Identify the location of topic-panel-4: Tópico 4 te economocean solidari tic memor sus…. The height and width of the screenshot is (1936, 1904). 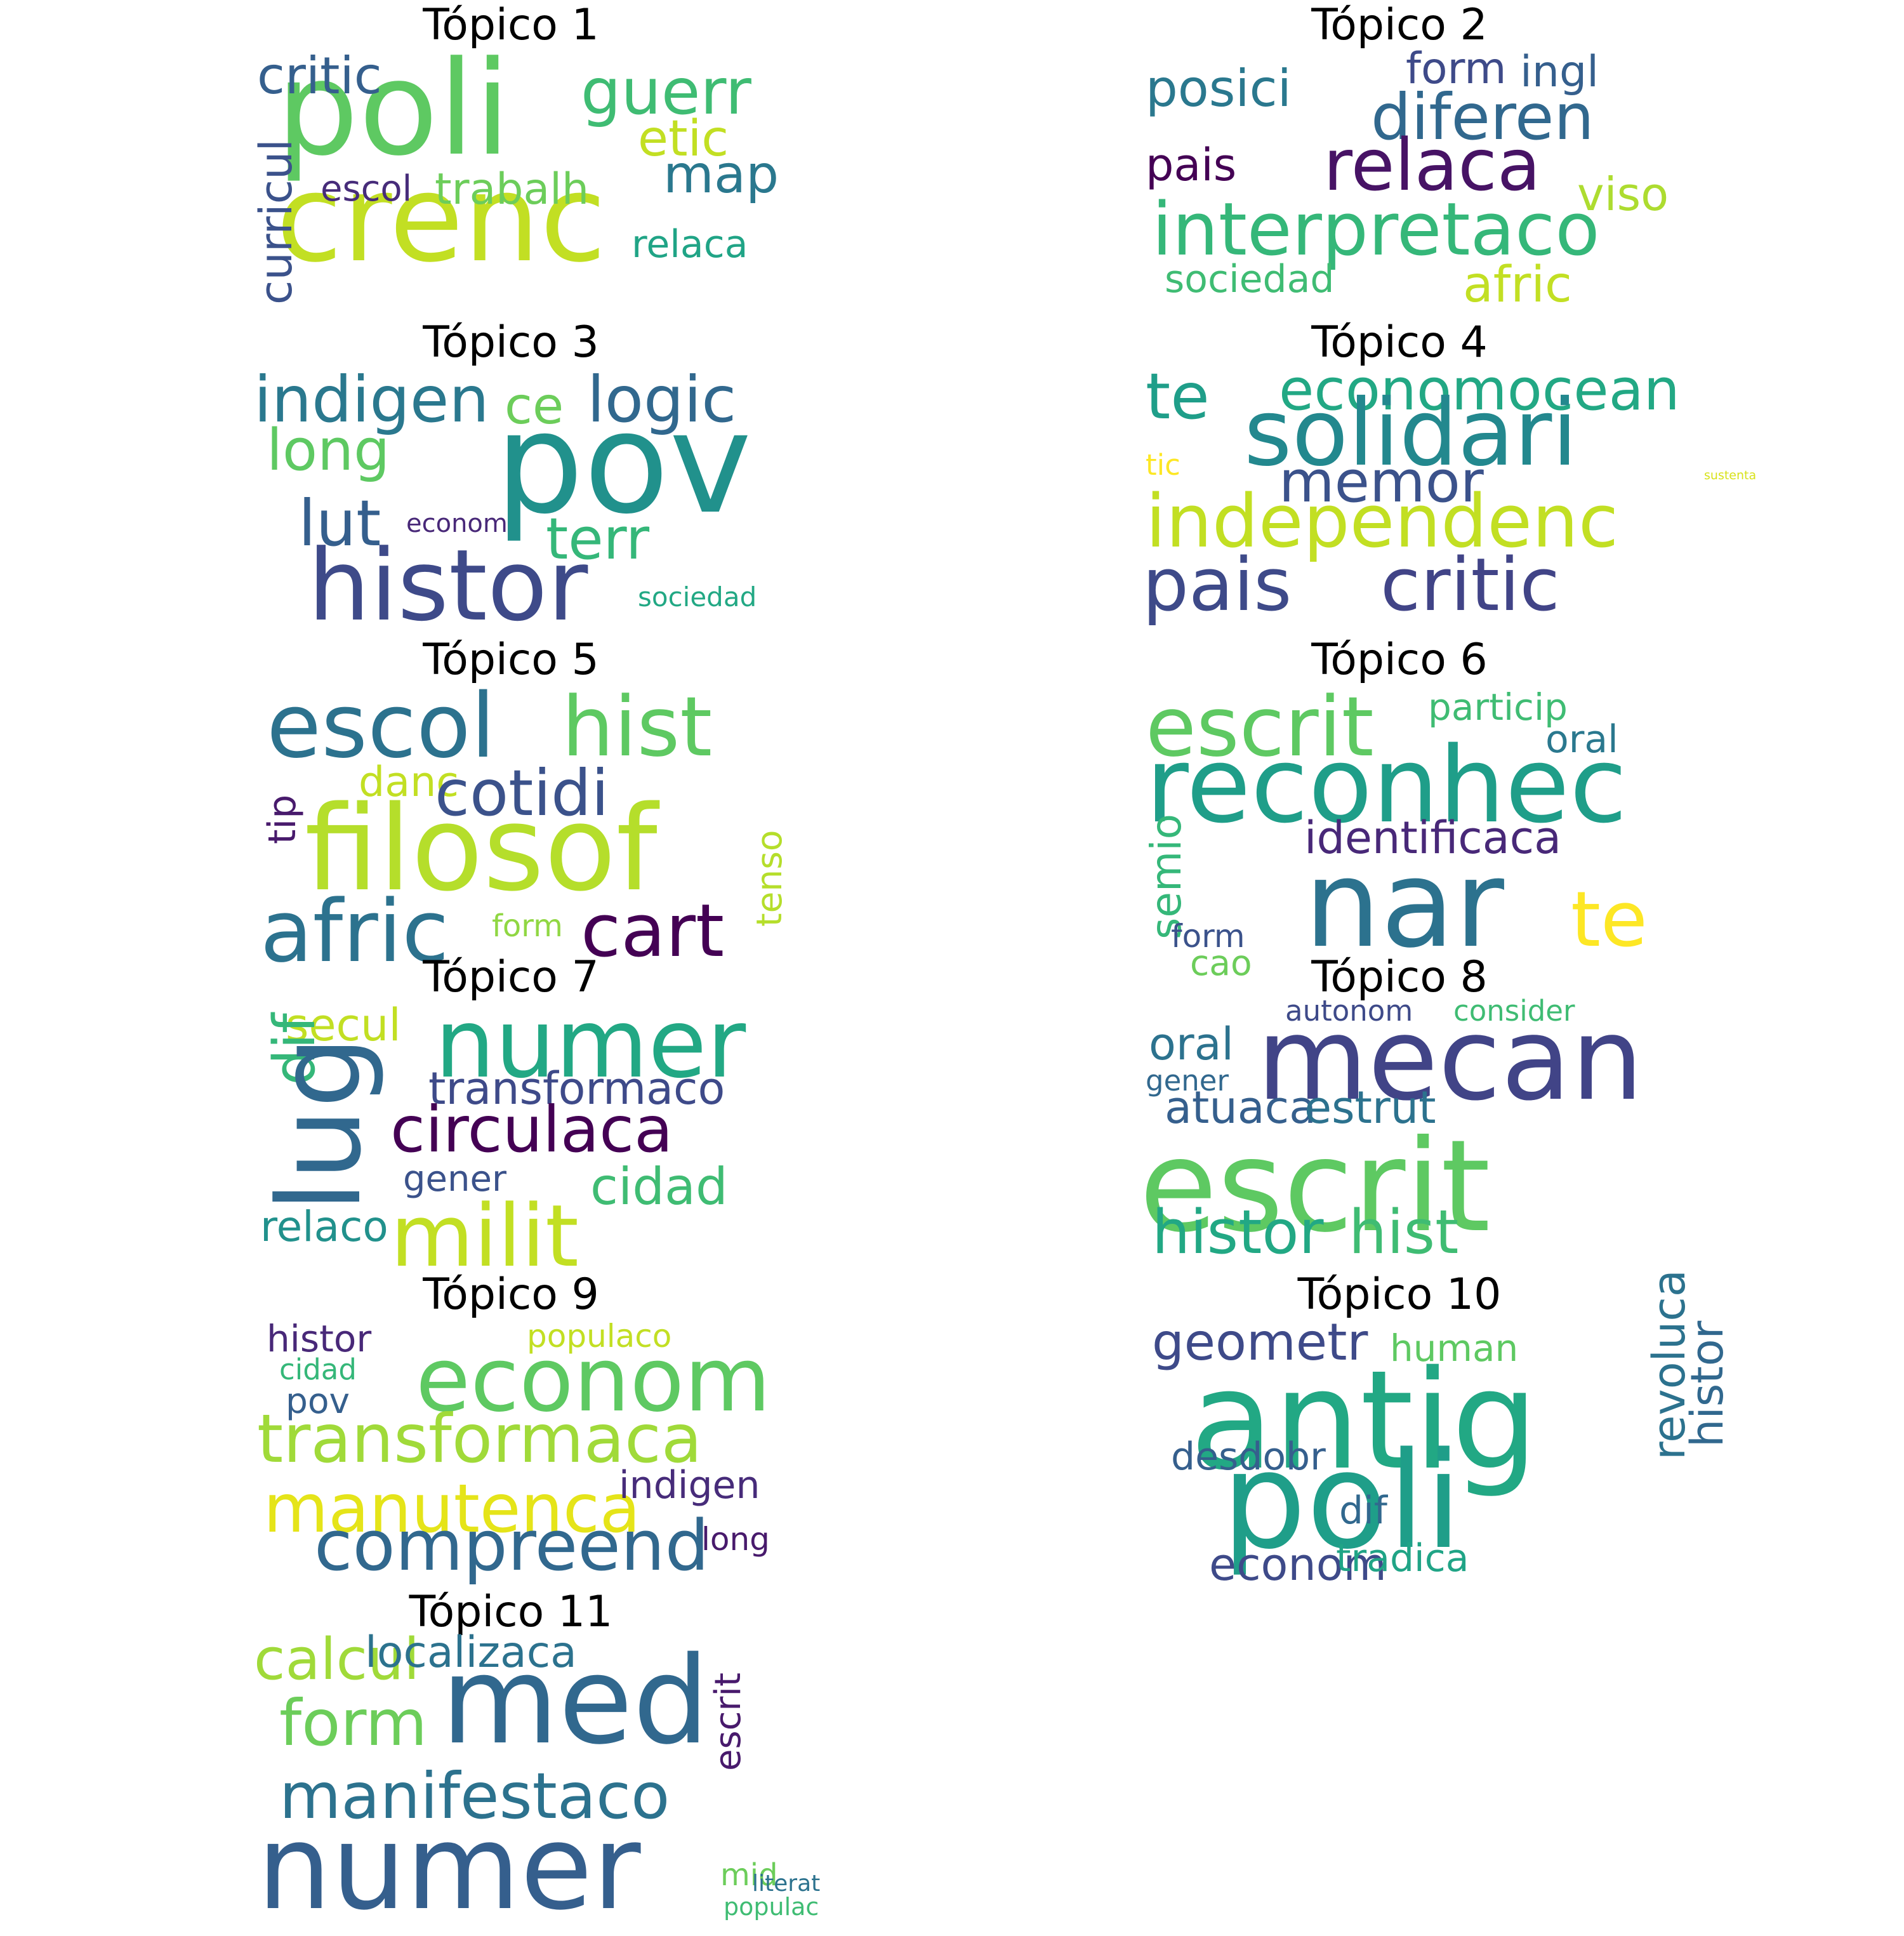
(1419, 476).